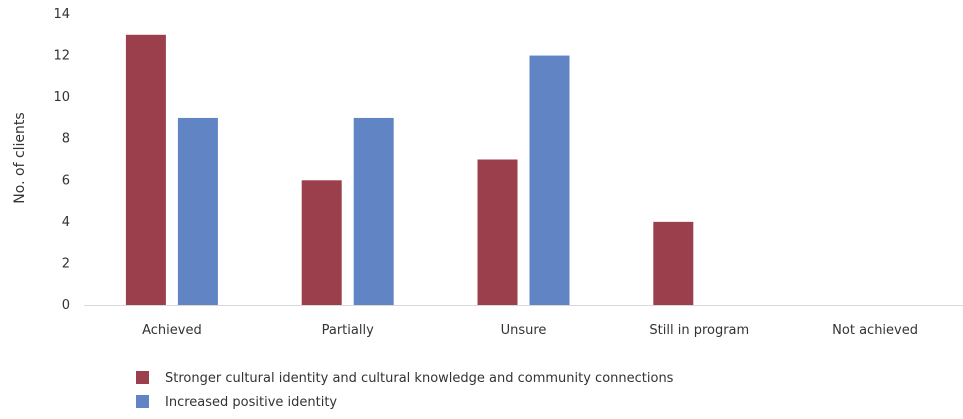  Describe the element at coordinates (66, 222) in the screenshot. I see `y-tick-label: 4` at that location.